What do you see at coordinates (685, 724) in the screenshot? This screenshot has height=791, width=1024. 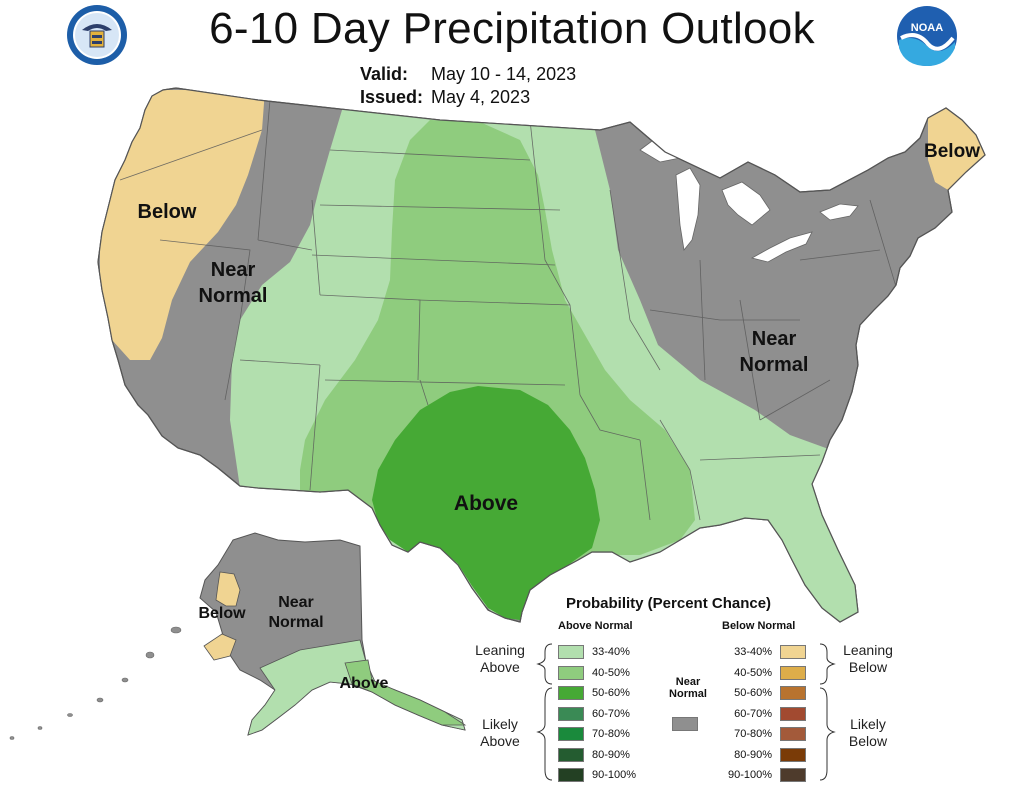 I see `legend-near-swatch` at bounding box center [685, 724].